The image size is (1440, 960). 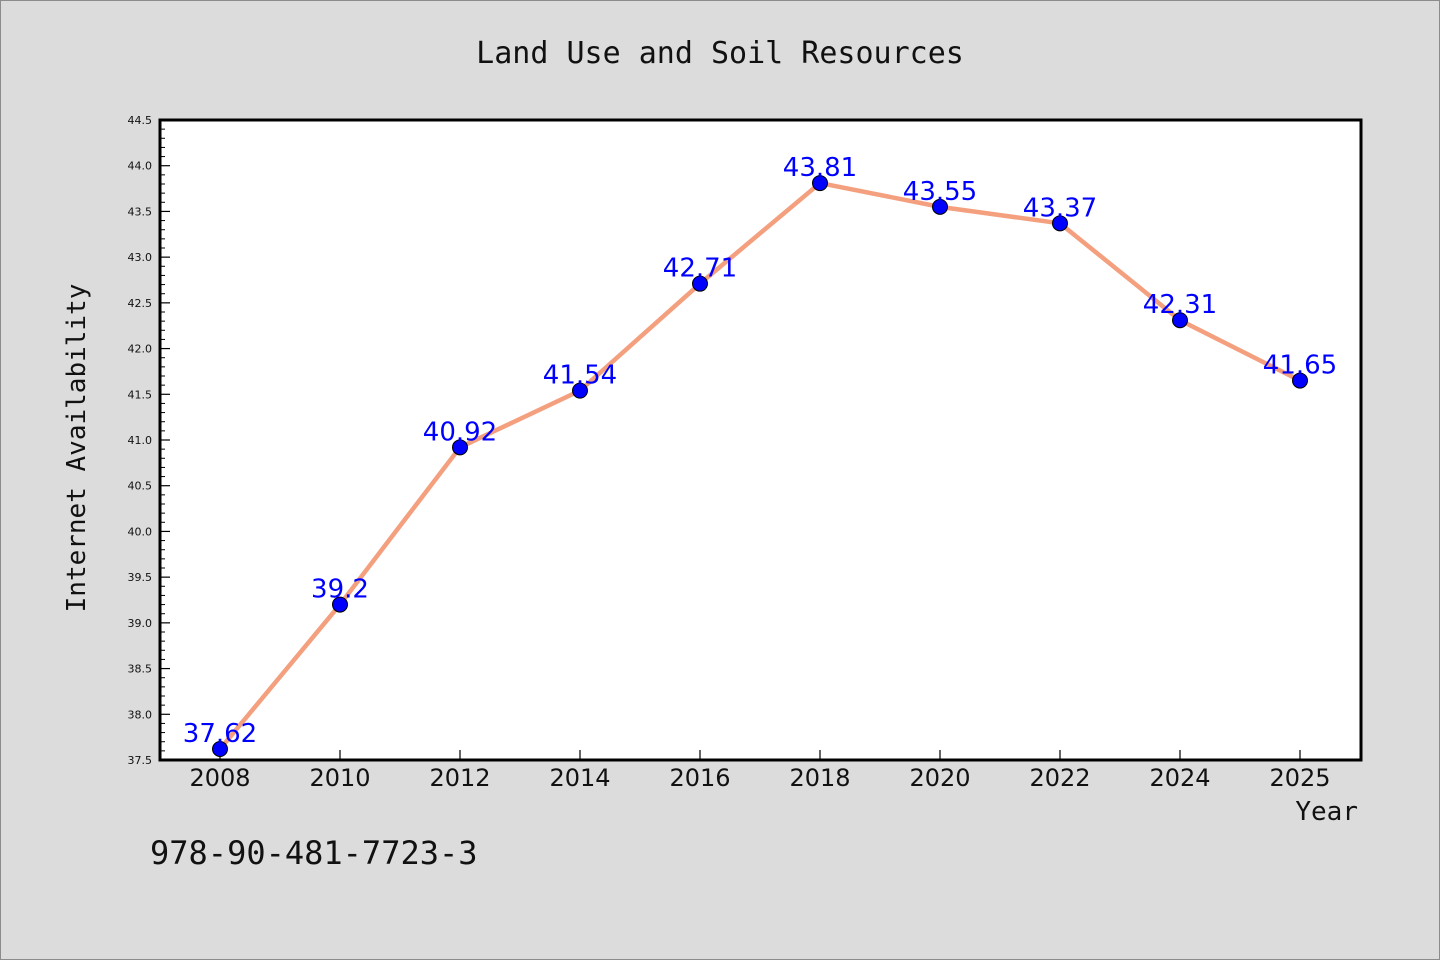 I want to click on y-tick-label: 42.5, so click(x=140, y=303).